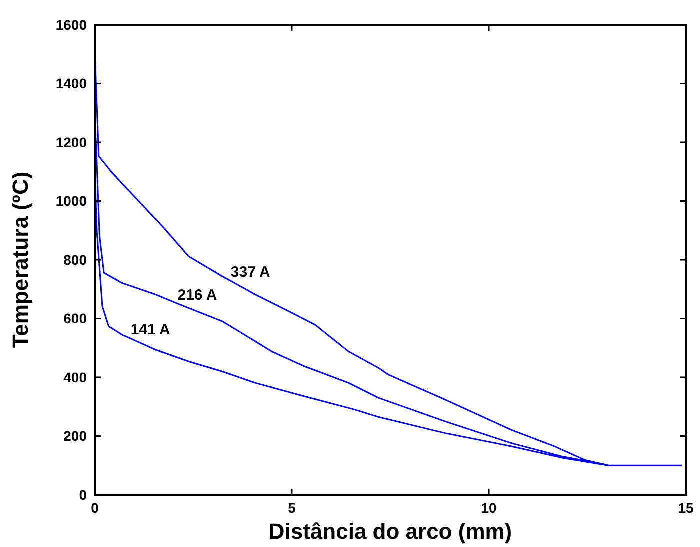 The height and width of the screenshot is (547, 700). I want to click on y-tick-label: 400, so click(76, 377).